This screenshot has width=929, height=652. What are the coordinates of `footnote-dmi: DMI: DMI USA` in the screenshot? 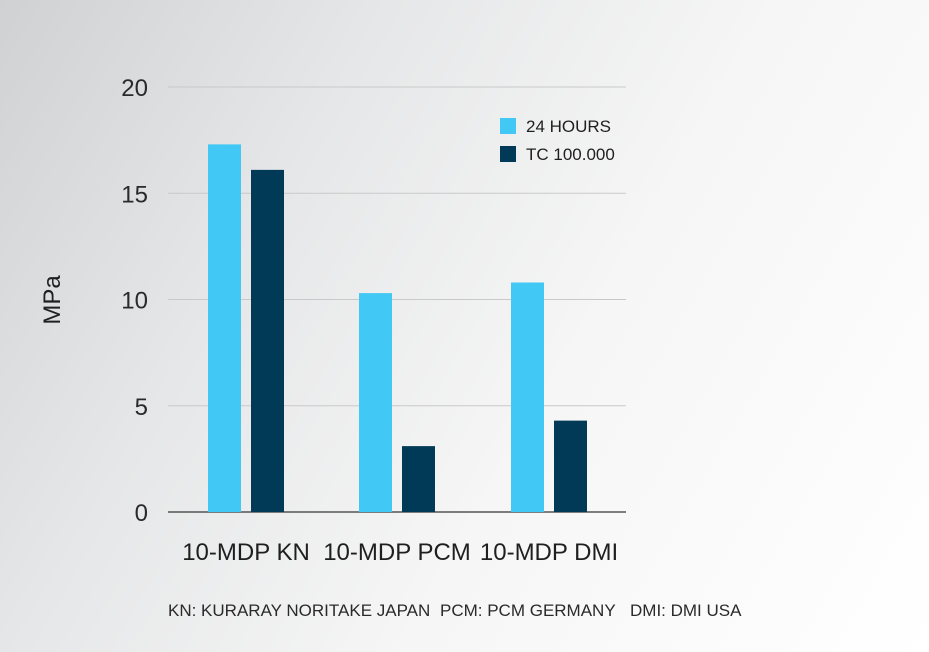 It's located at (686, 610).